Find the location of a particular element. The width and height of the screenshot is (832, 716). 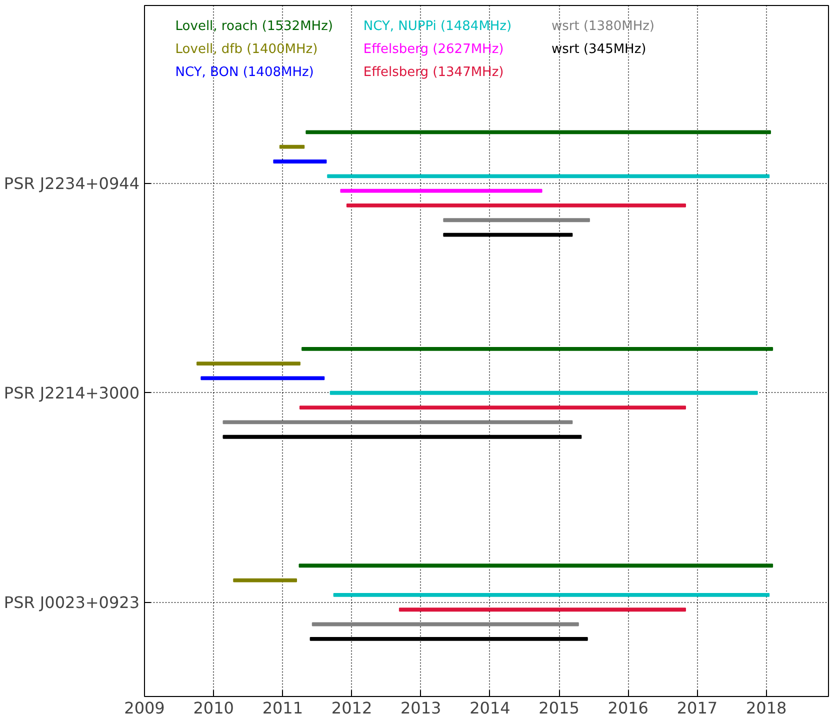

text: Lovell, dfb (1400MHz) is located at coordinates (246, 49).